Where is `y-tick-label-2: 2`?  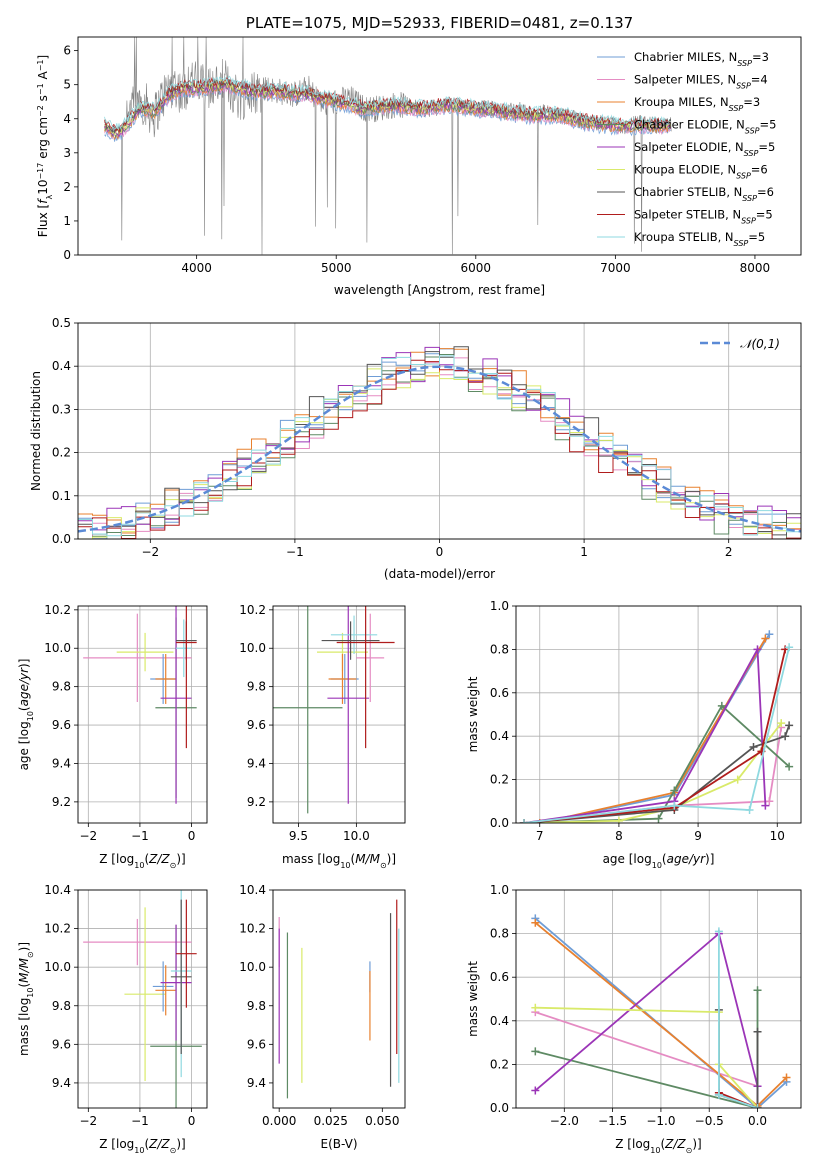 y-tick-label-2: 2 is located at coordinates (67, 187).